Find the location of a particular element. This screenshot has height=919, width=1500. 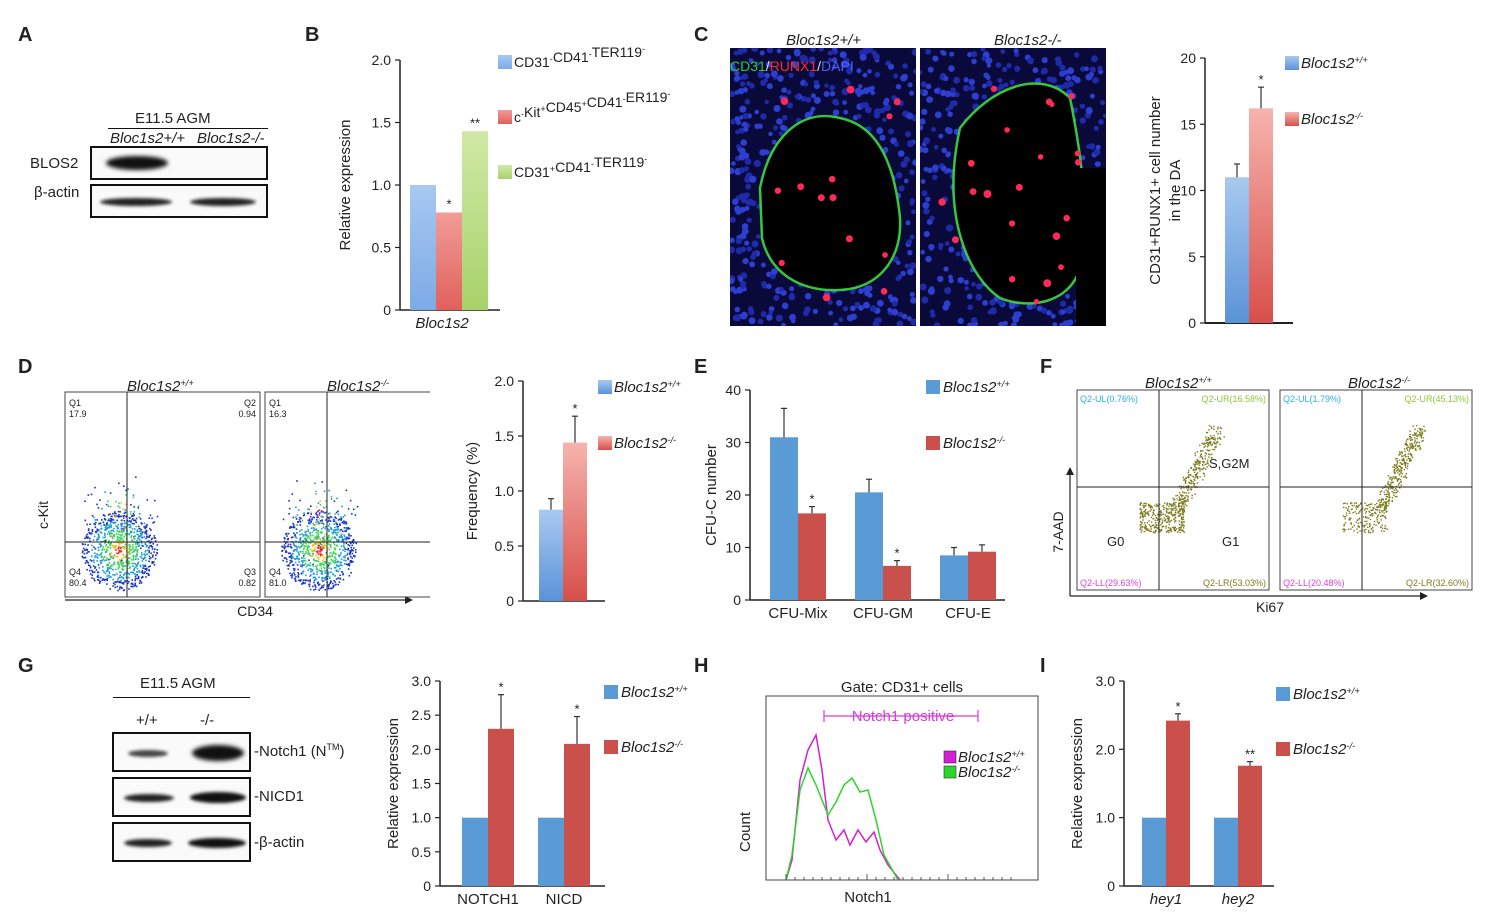

panel-h-x-label: Notch1 is located at coordinates (868, 897).